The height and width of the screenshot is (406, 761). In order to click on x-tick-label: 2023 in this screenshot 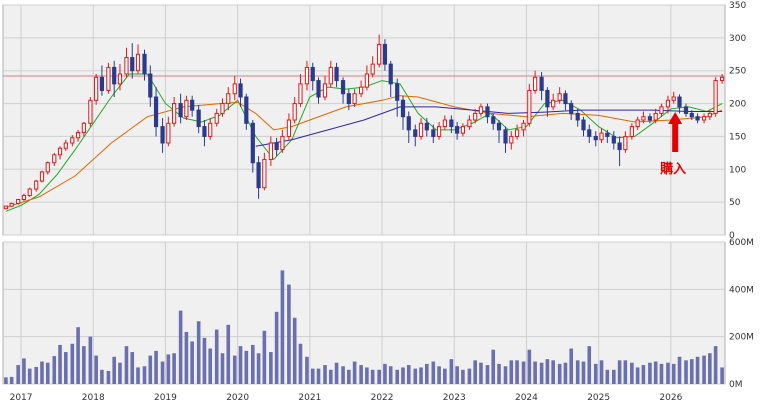, I will do `click(454, 398)`.